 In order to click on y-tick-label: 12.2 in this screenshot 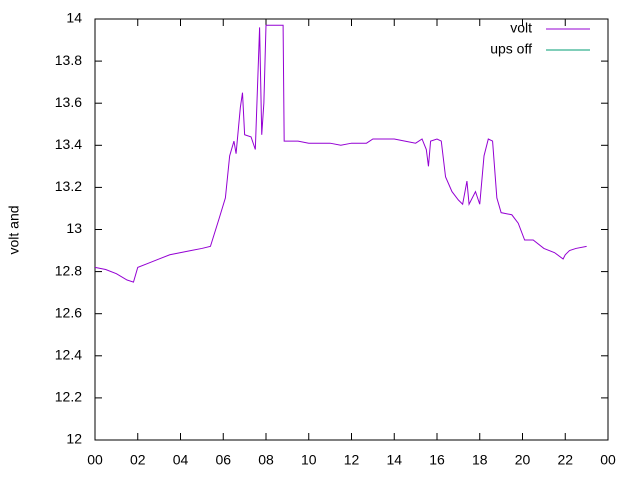, I will do `click(68, 397)`.